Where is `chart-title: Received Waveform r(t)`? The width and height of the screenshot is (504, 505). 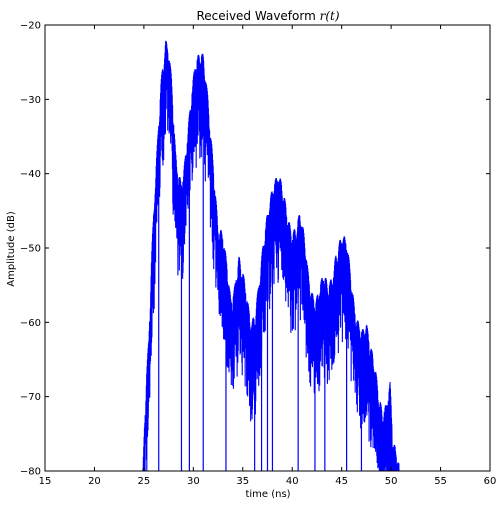
chart-title: Received Waveform r(t) is located at coordinates (267, 16).